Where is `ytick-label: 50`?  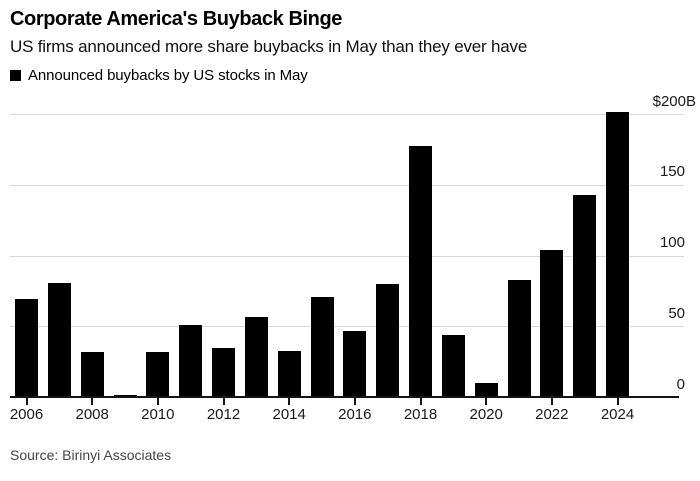
ytick-label: 50 is located at coordinates (676, 313).